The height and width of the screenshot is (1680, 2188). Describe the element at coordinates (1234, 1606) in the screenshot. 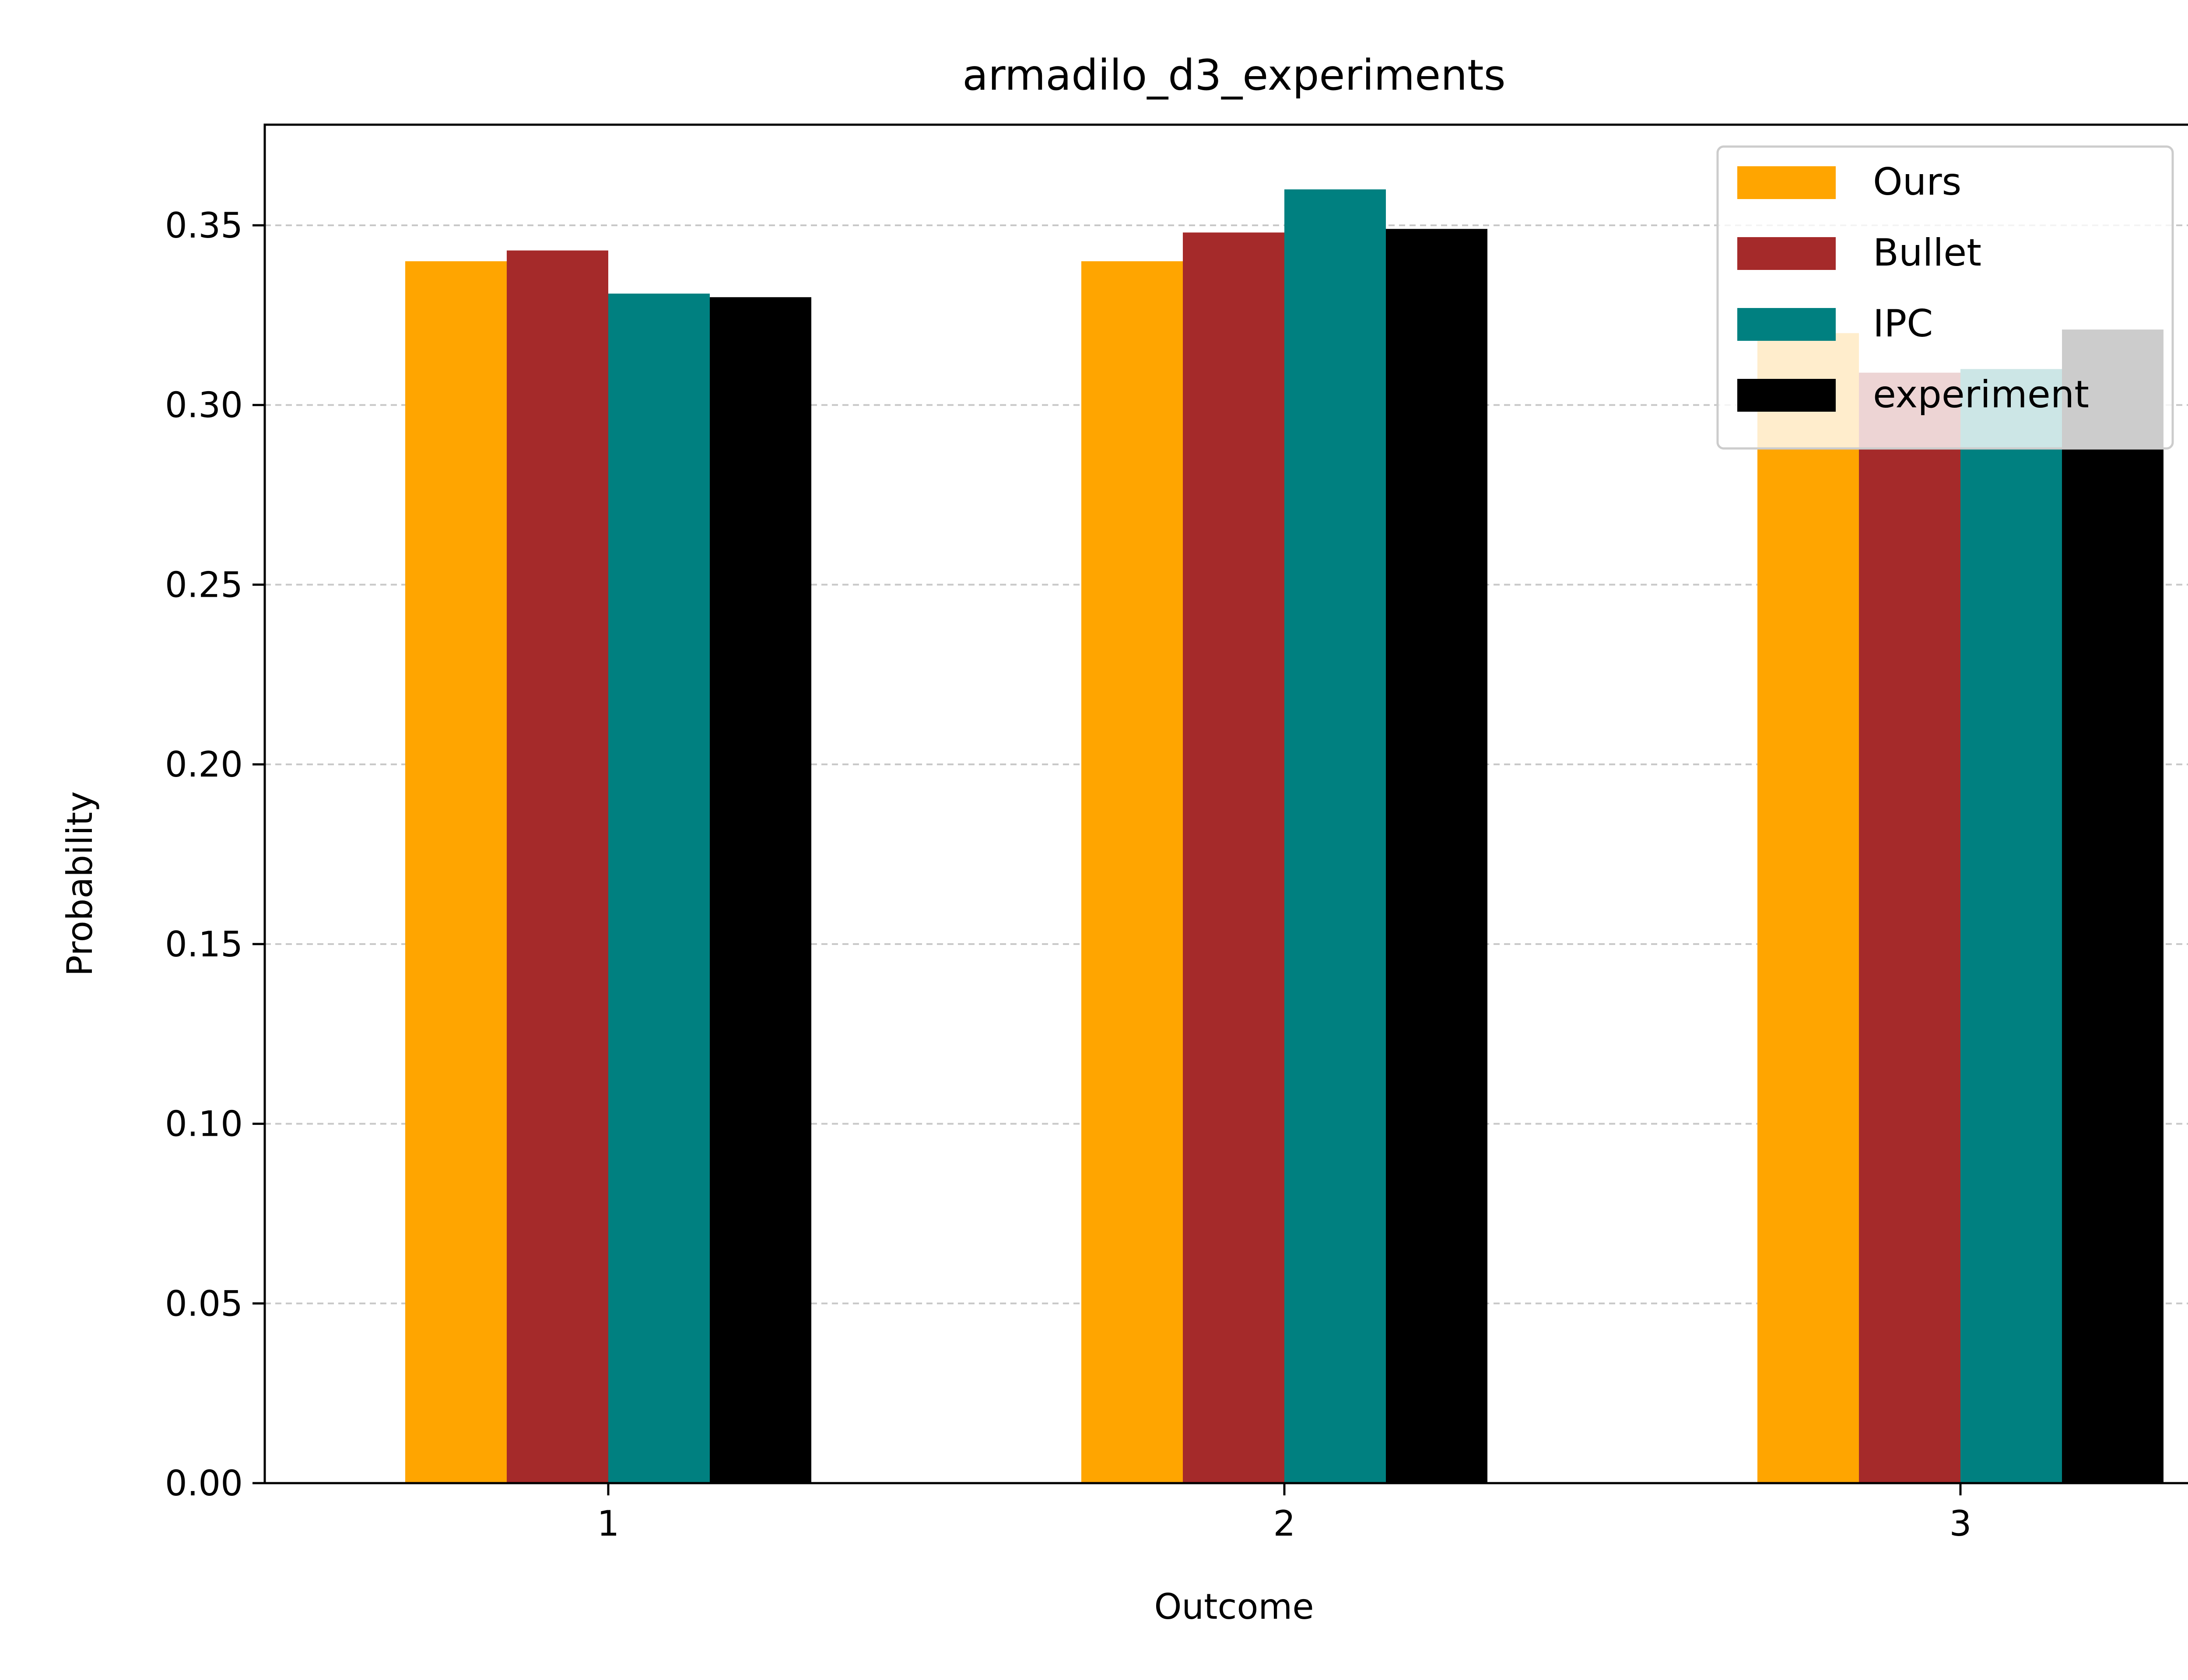

I see `x-axis-label: Outcome` at that location.